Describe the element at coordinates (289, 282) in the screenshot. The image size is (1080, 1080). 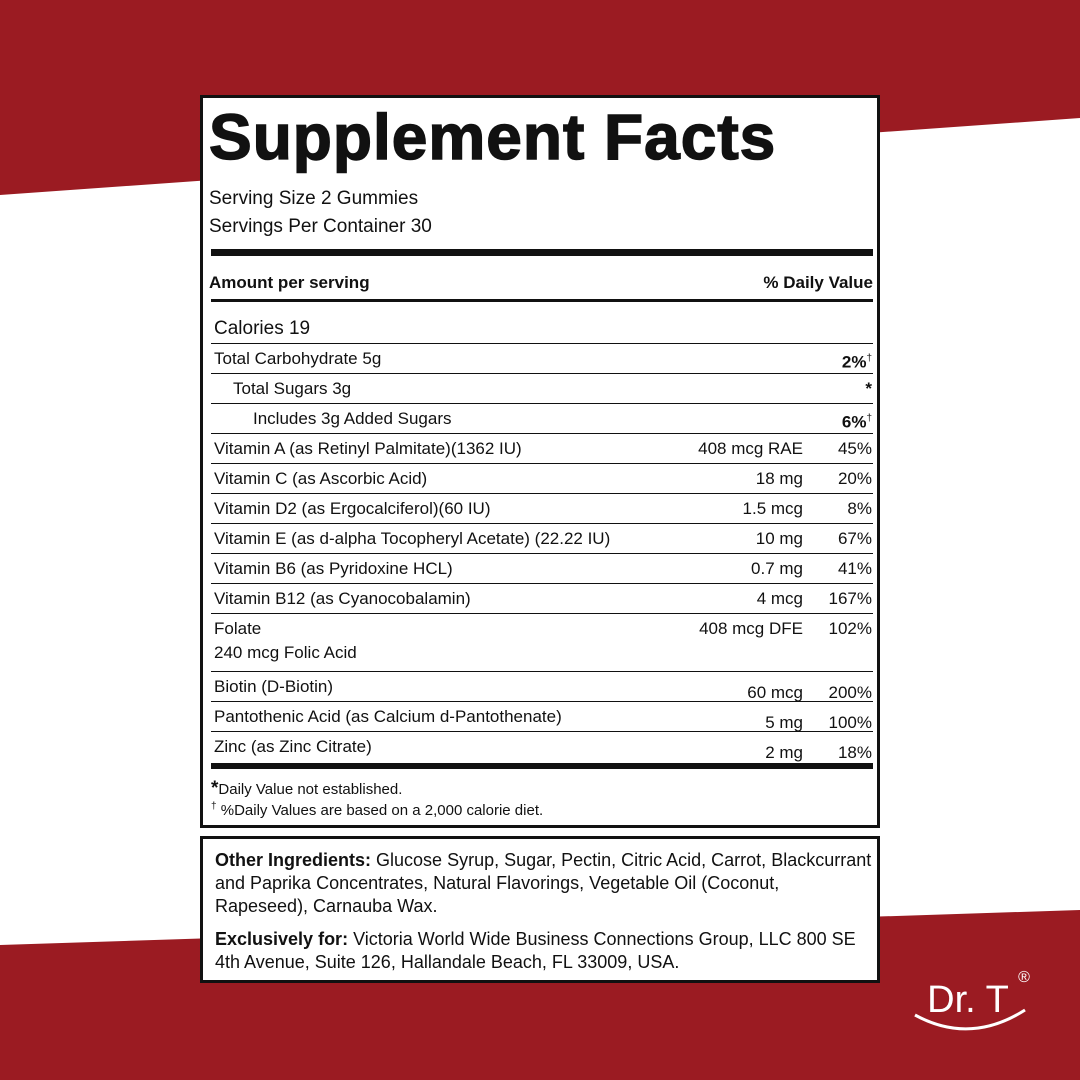
I see `amount-header: Amount per serving` at that location.